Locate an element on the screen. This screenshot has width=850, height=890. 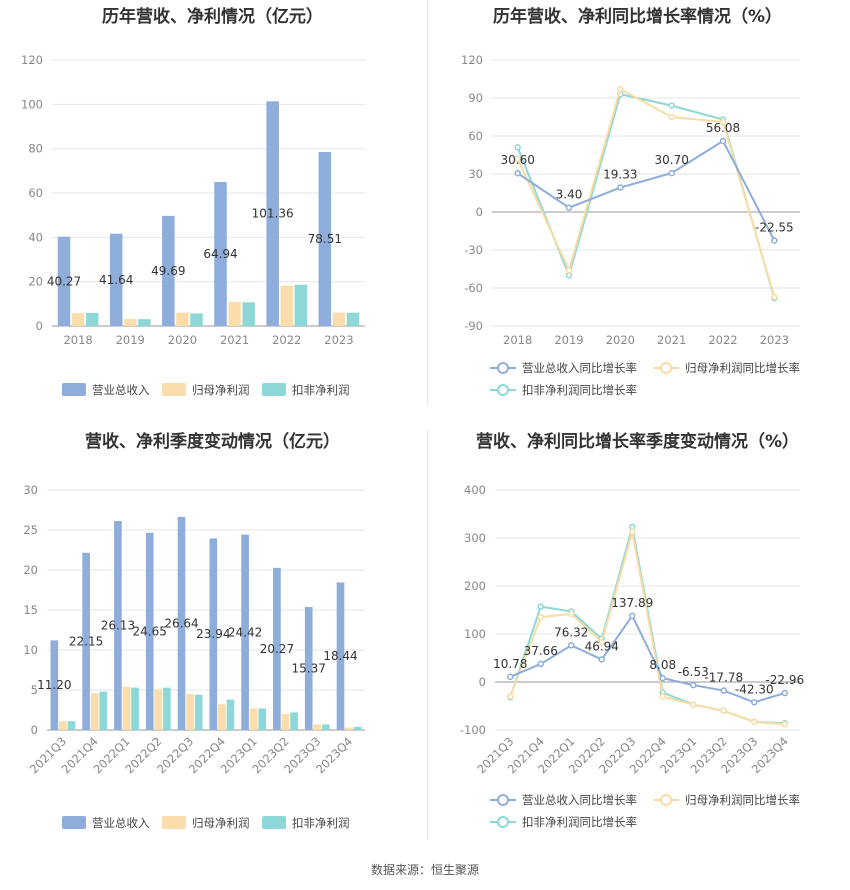
y-tick-label: -100 is located at coordinates (473, 730).